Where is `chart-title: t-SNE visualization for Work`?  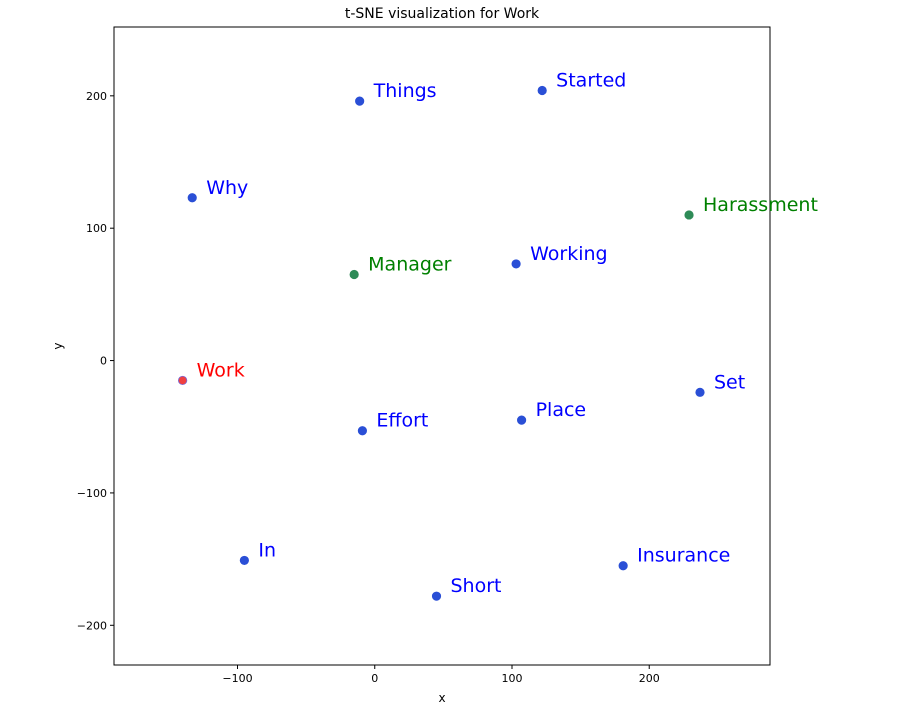 chart-title: t-SNE visualization for Work is located at coordinates (442, 14).